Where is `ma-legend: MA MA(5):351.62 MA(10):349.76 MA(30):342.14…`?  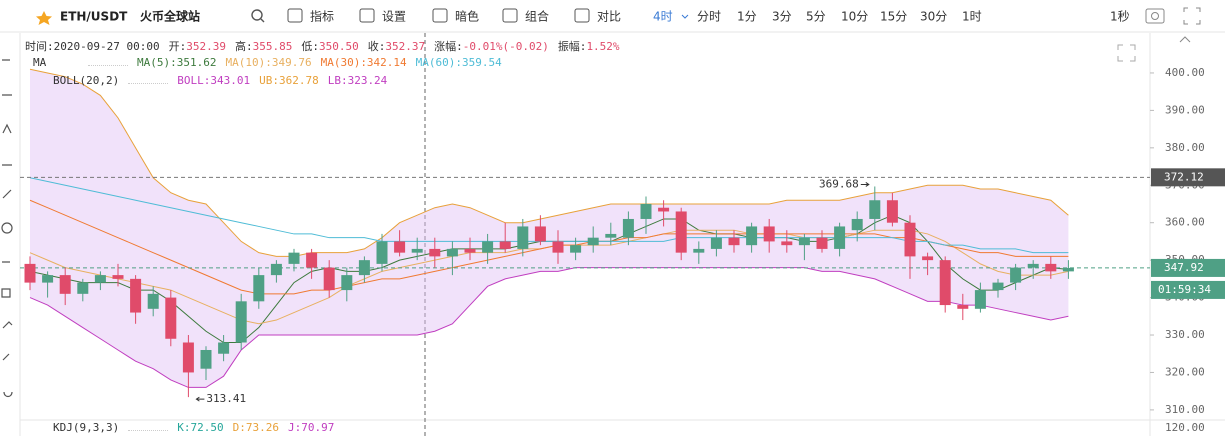 ma-legend: MA MA(5):351.62 MA(10):349.76 MA(30):342.14… is located at coordinates (267, 62).